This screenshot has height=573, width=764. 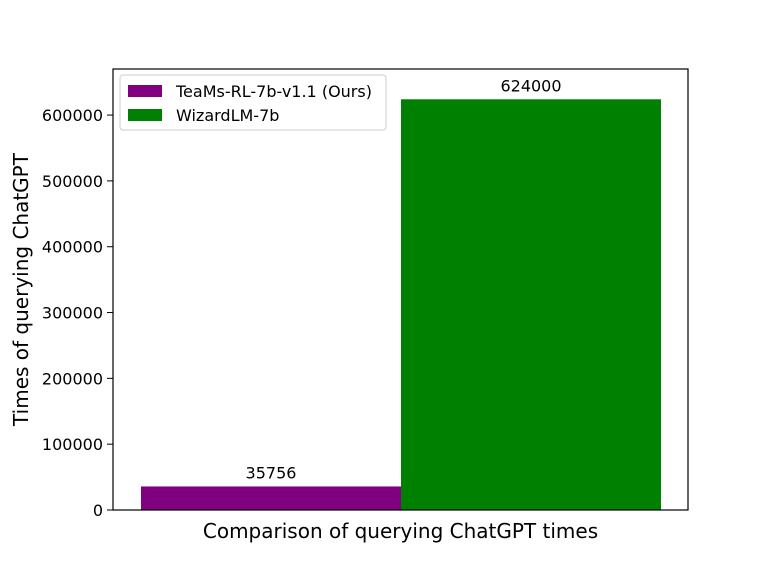 I want to click on y-axis: 0 100000 200000 300000 400000 500000 600000, so click(x=77, y=313).